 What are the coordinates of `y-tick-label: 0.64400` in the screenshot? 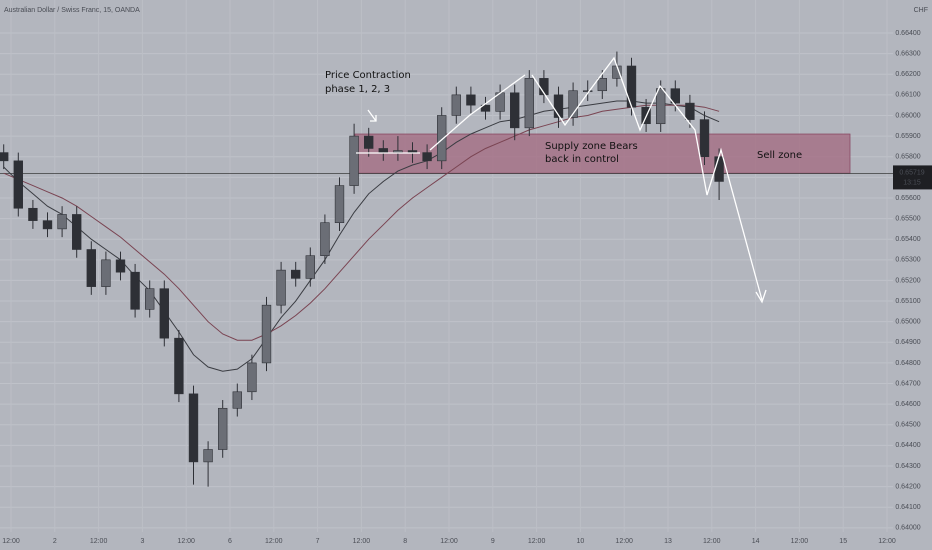 It's located at (907, 445).